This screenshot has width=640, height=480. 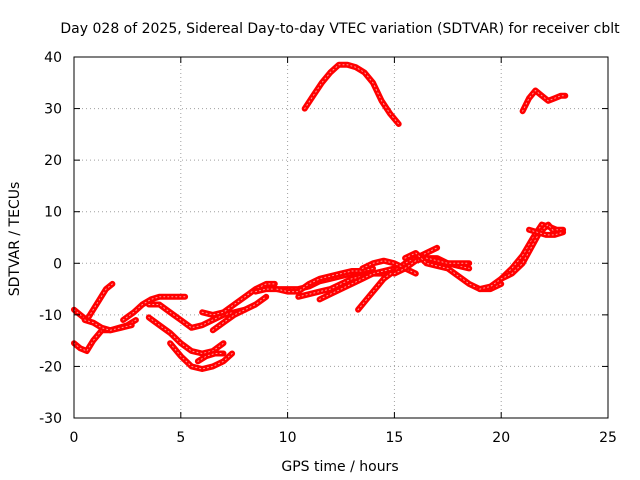 What do you see at coordinates (180, 438) in the screenshot?
I see `x-tick-label: 5` at bounding box center [180, 438].